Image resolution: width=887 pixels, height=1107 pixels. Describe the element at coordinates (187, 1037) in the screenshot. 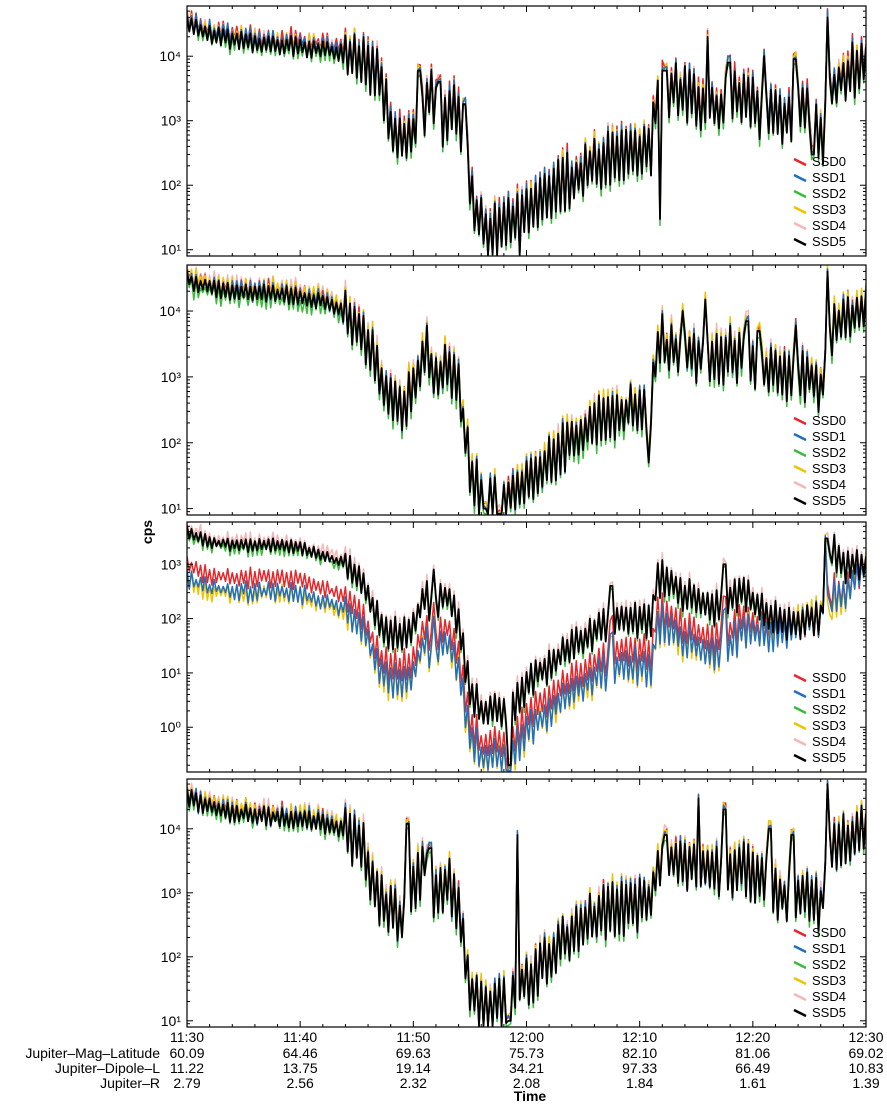

I see `x-tick-label: 11:30` at that location.